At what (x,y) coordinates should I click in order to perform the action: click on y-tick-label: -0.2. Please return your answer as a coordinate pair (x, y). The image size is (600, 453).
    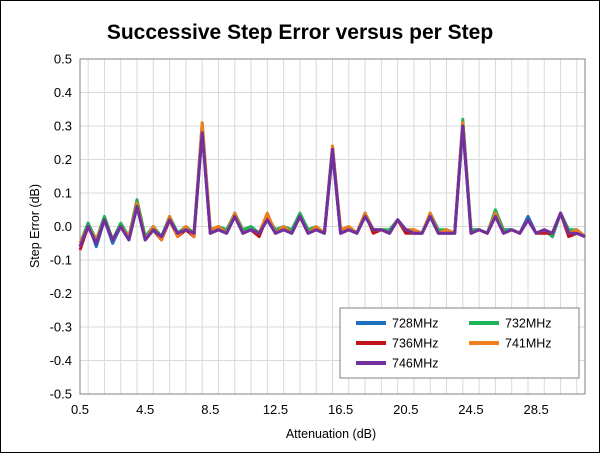
    Looking at the image, I should click on (61, 293).